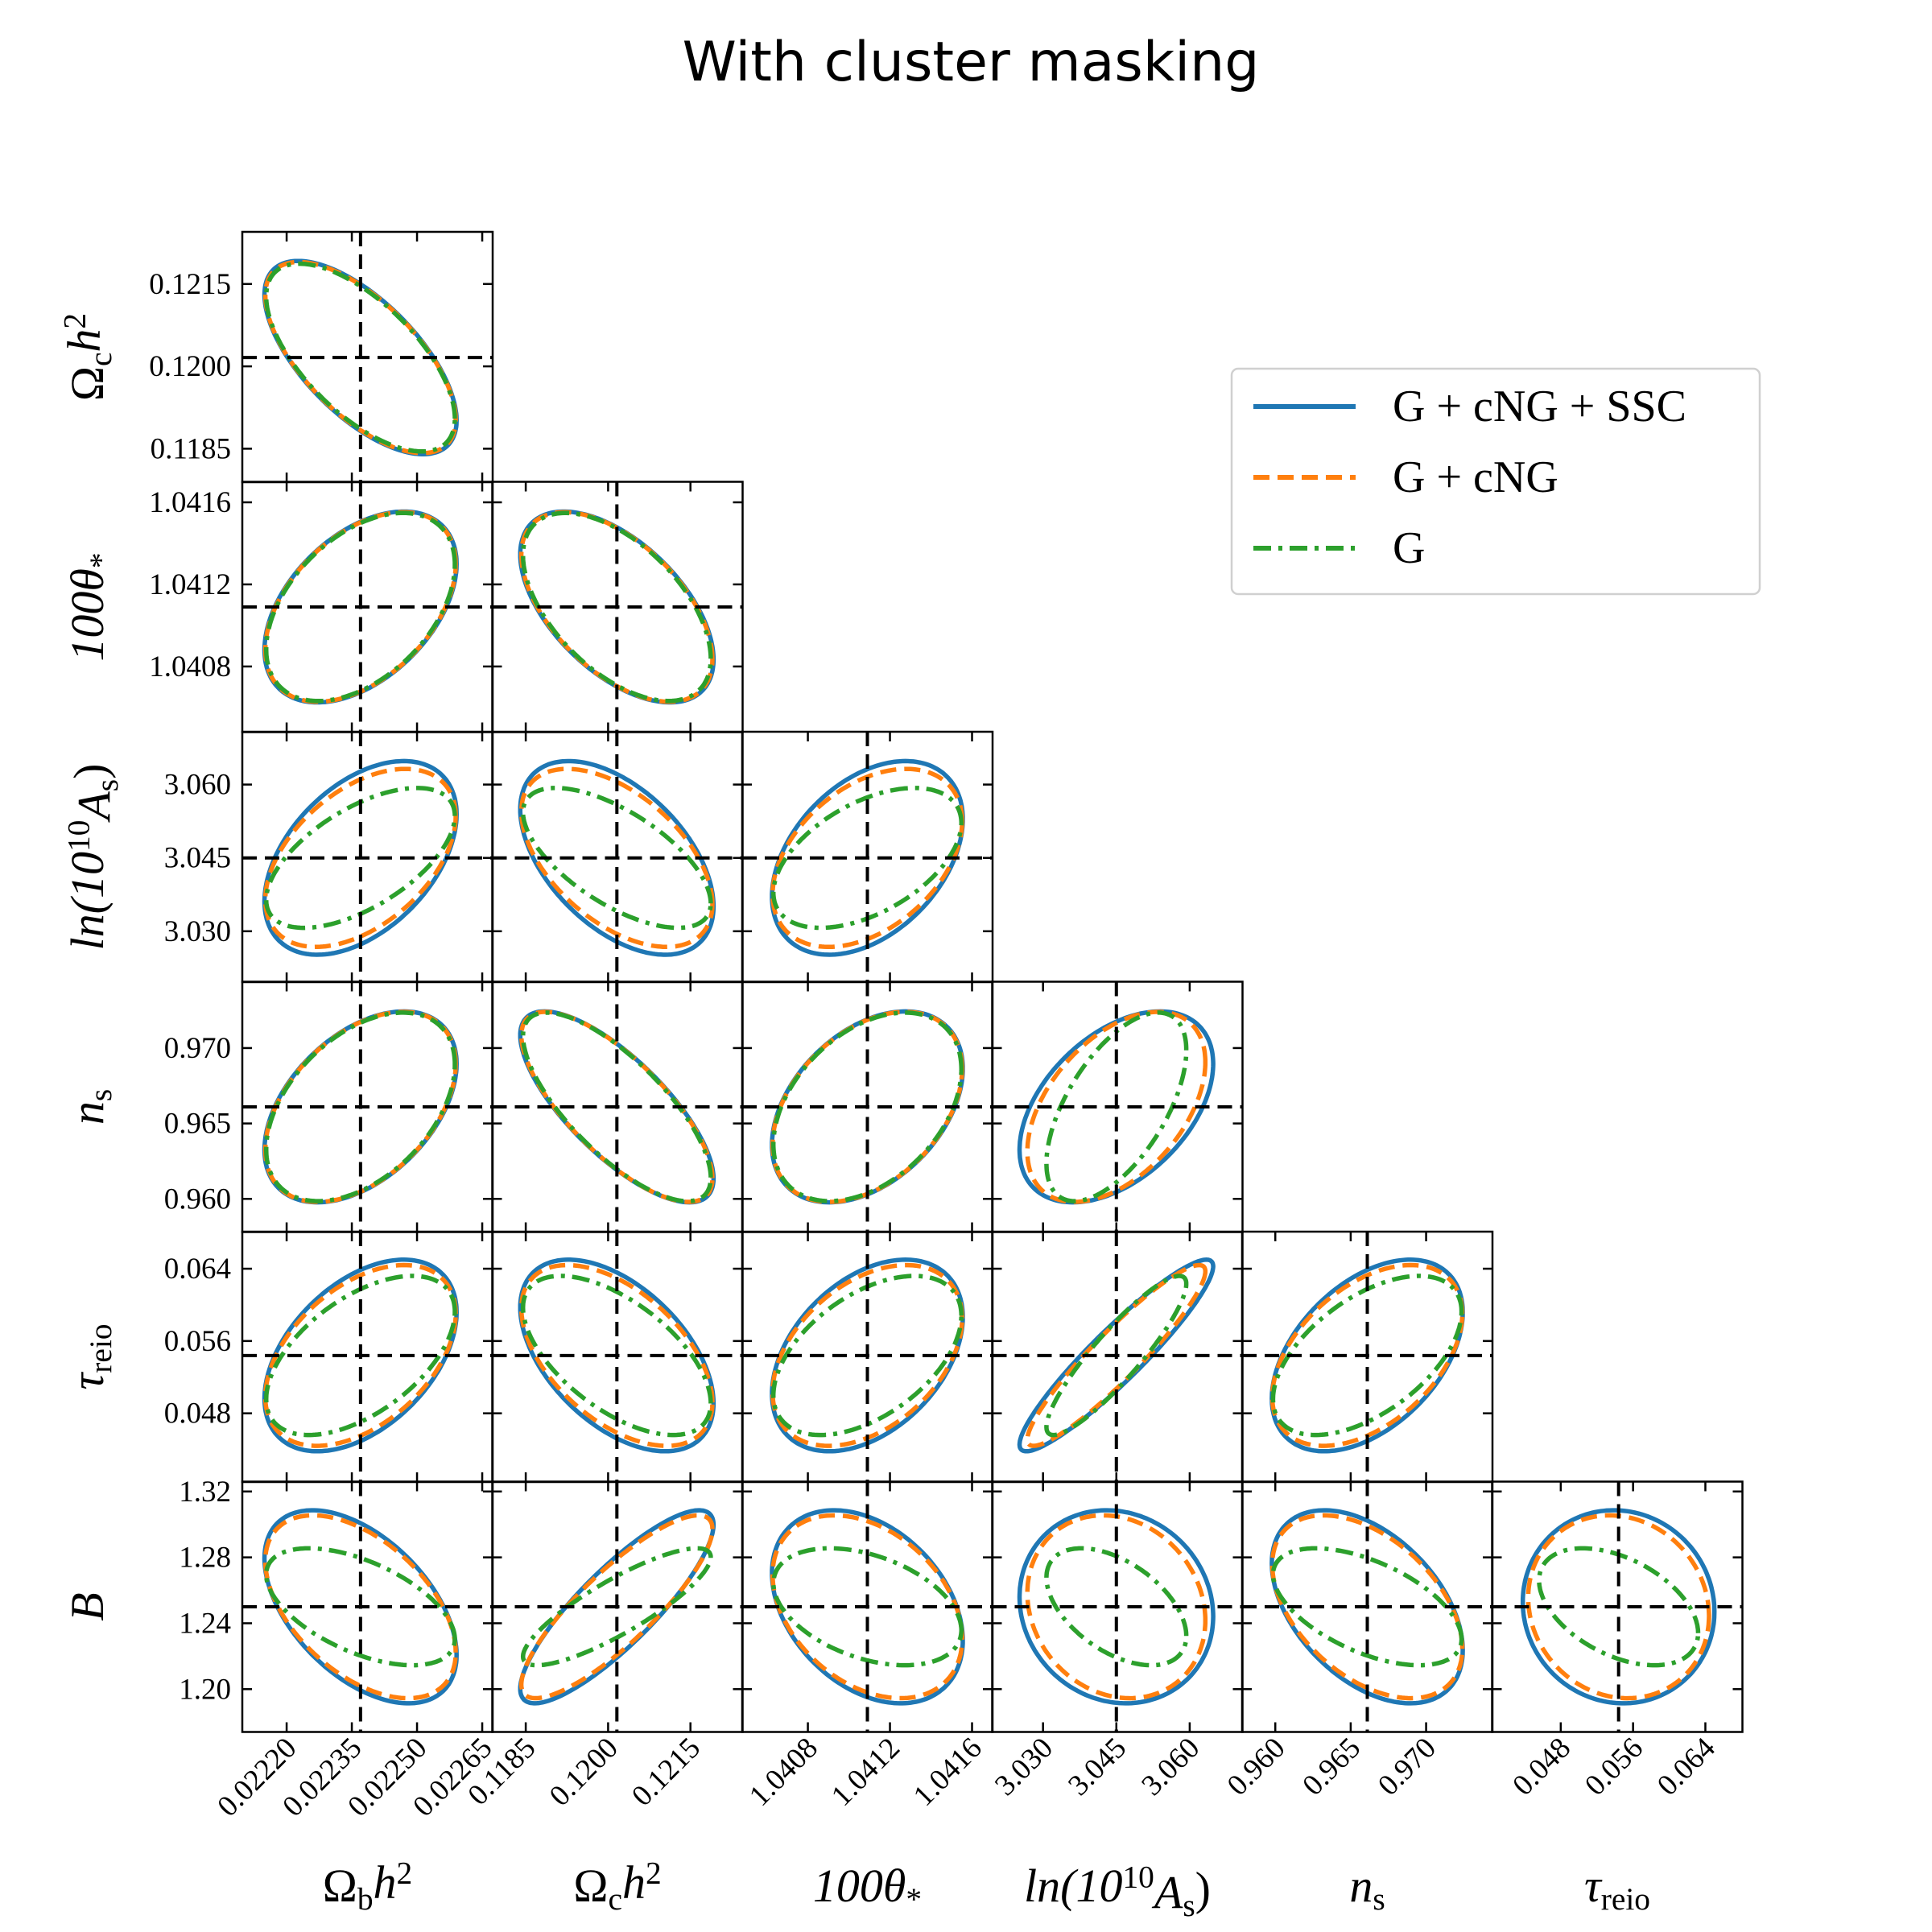 Image resolution: width=1932 pixels, height=1932 pixels. Describe the element at coordinates (205, 1689) in the screenshot. I see `y-tick-label: 1.20` at that location.